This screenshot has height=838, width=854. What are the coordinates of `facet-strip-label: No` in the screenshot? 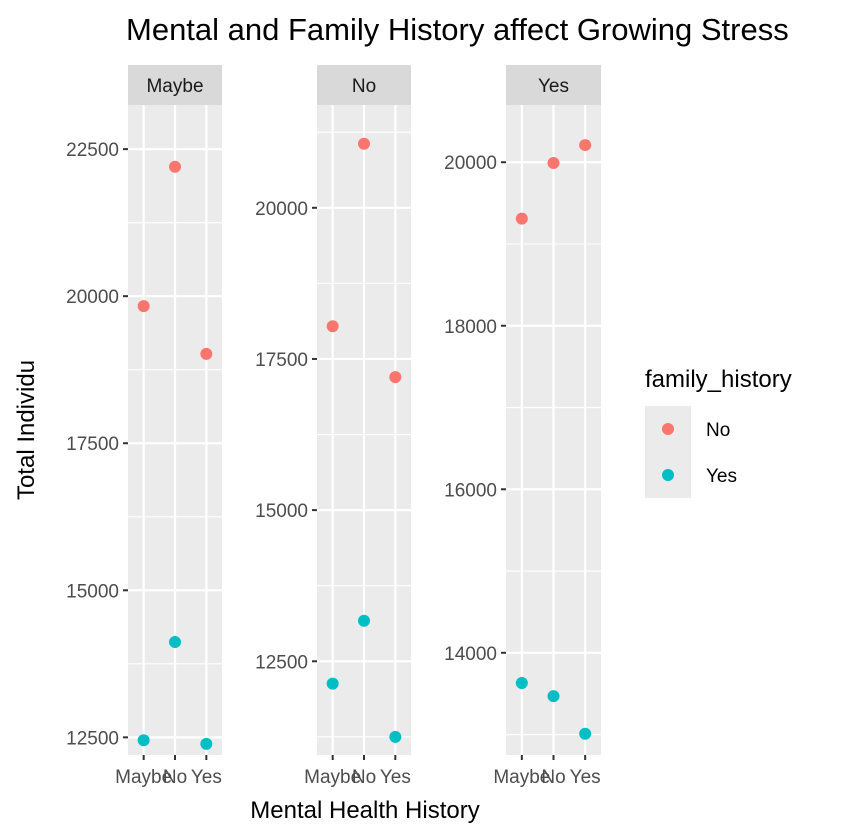 It's located at (364, 86).